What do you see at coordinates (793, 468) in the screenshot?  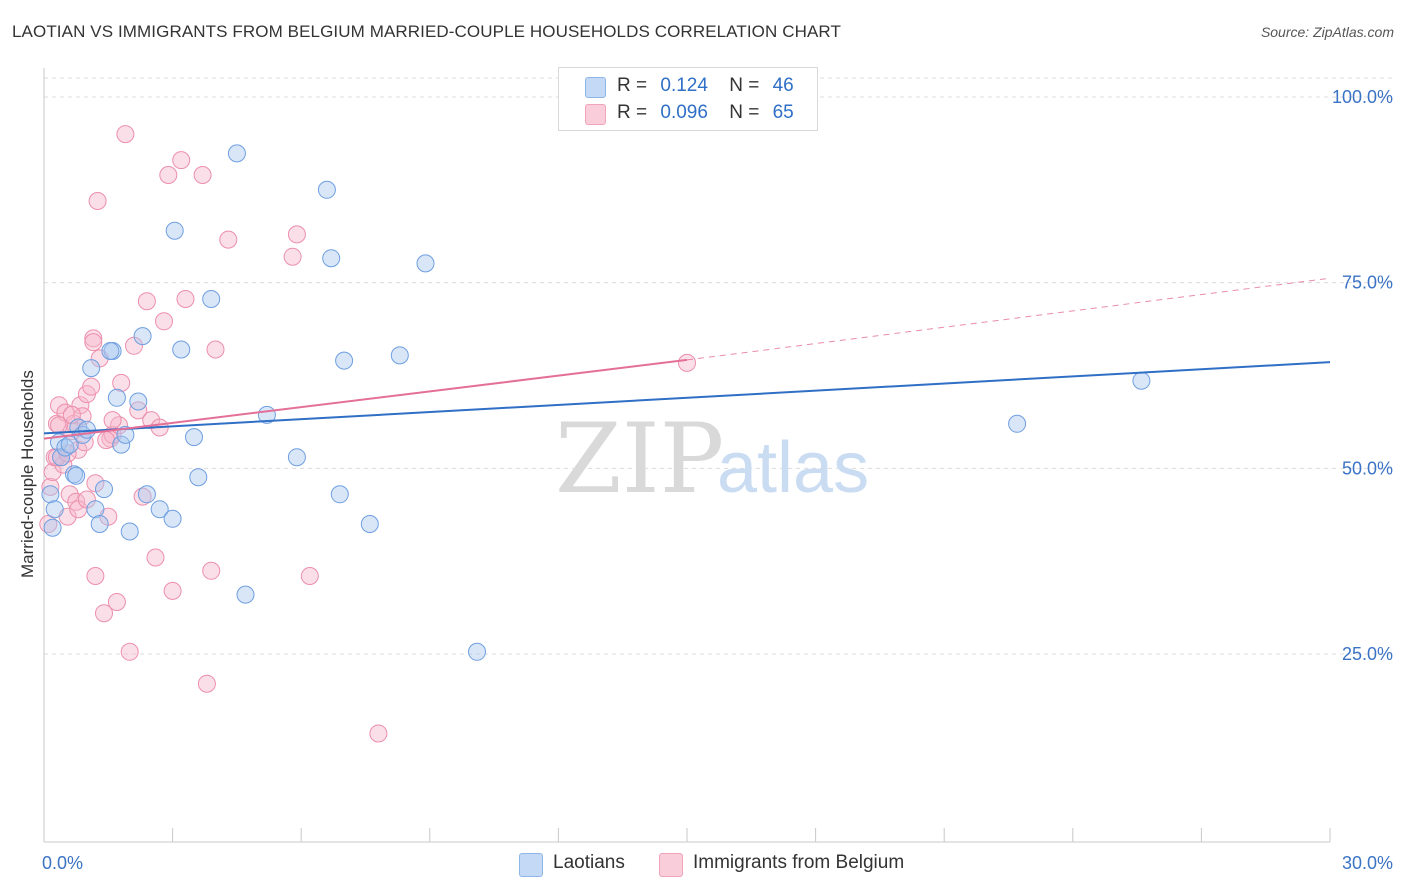 I see `watermark-atlas: atlas` at bounding box center [793, 468].